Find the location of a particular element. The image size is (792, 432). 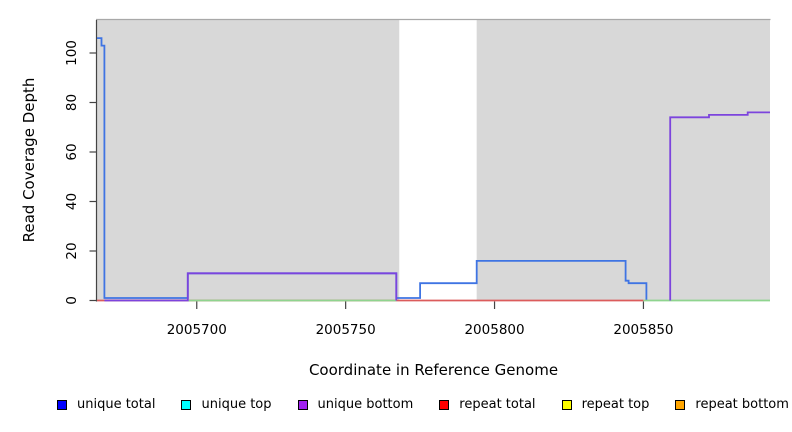

legend-label: repeat top is located at coordinates (615, 404).